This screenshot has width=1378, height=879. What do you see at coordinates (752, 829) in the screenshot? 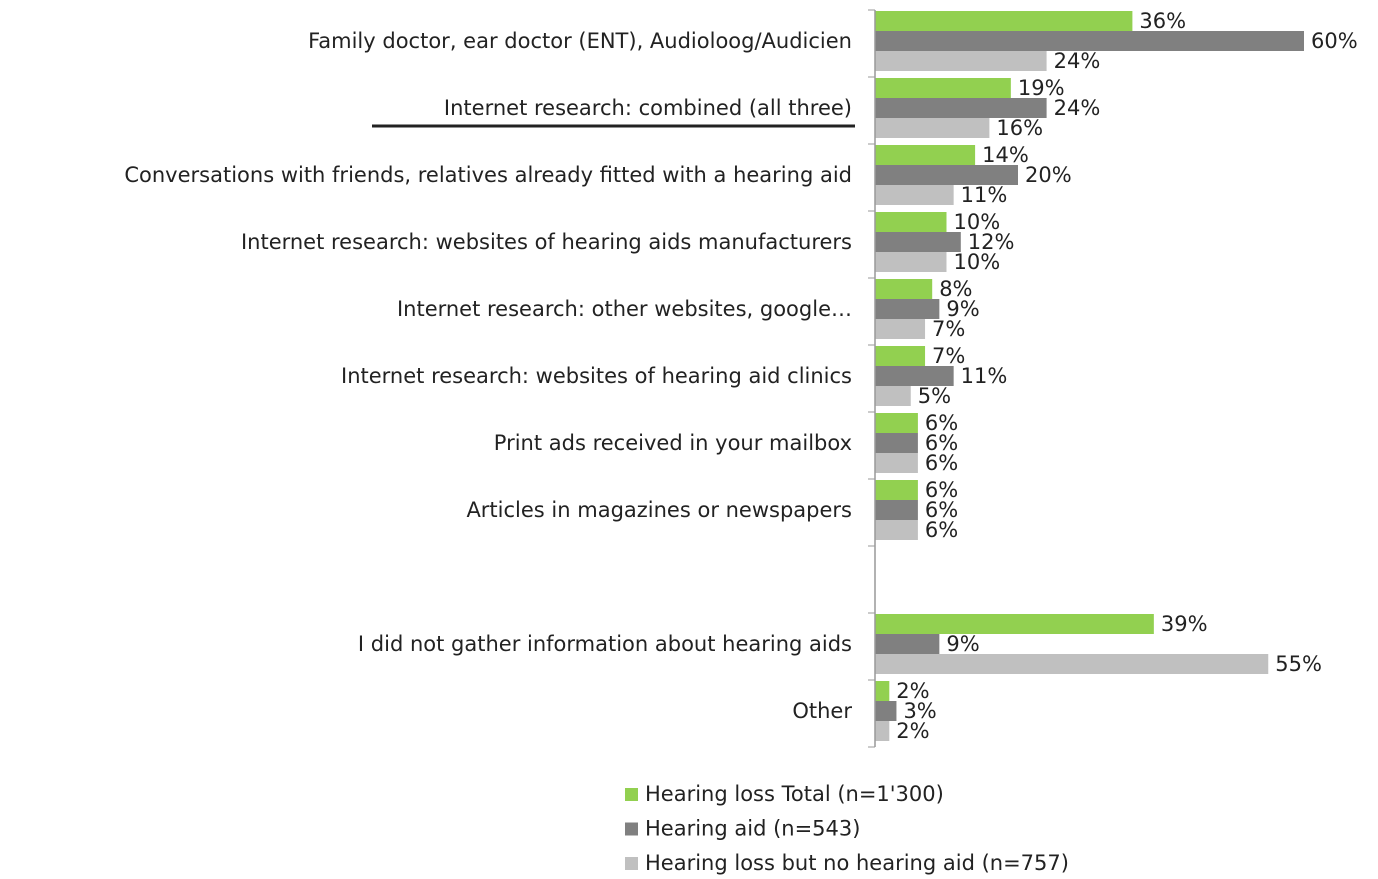
I see `legend-label: Hearing aid (n=543)` at bounding box center [752, 829].